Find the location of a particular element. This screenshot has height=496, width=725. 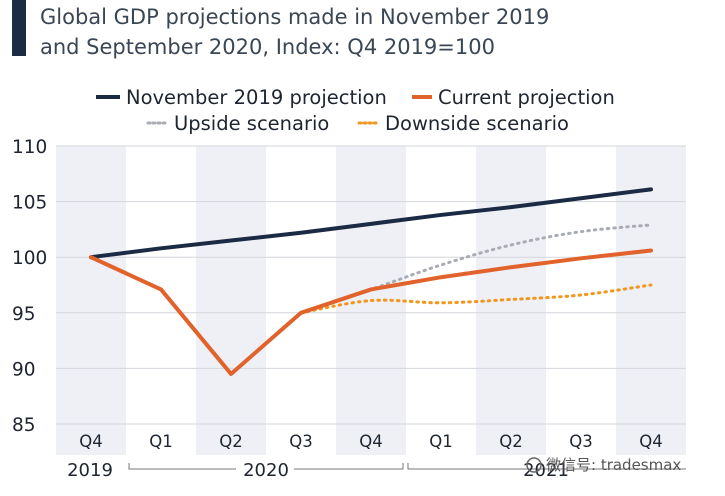

y-tick-label-110: 110 is located at coordinates (29, 147).